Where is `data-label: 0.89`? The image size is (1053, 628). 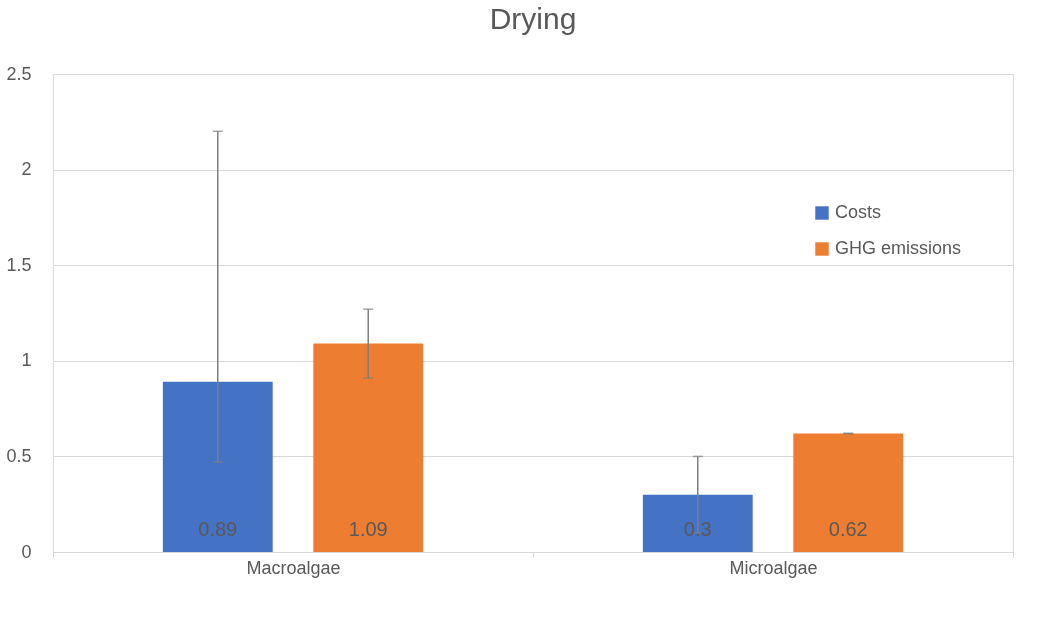 data-label: 0.89 is located at coordinates (218, 529).